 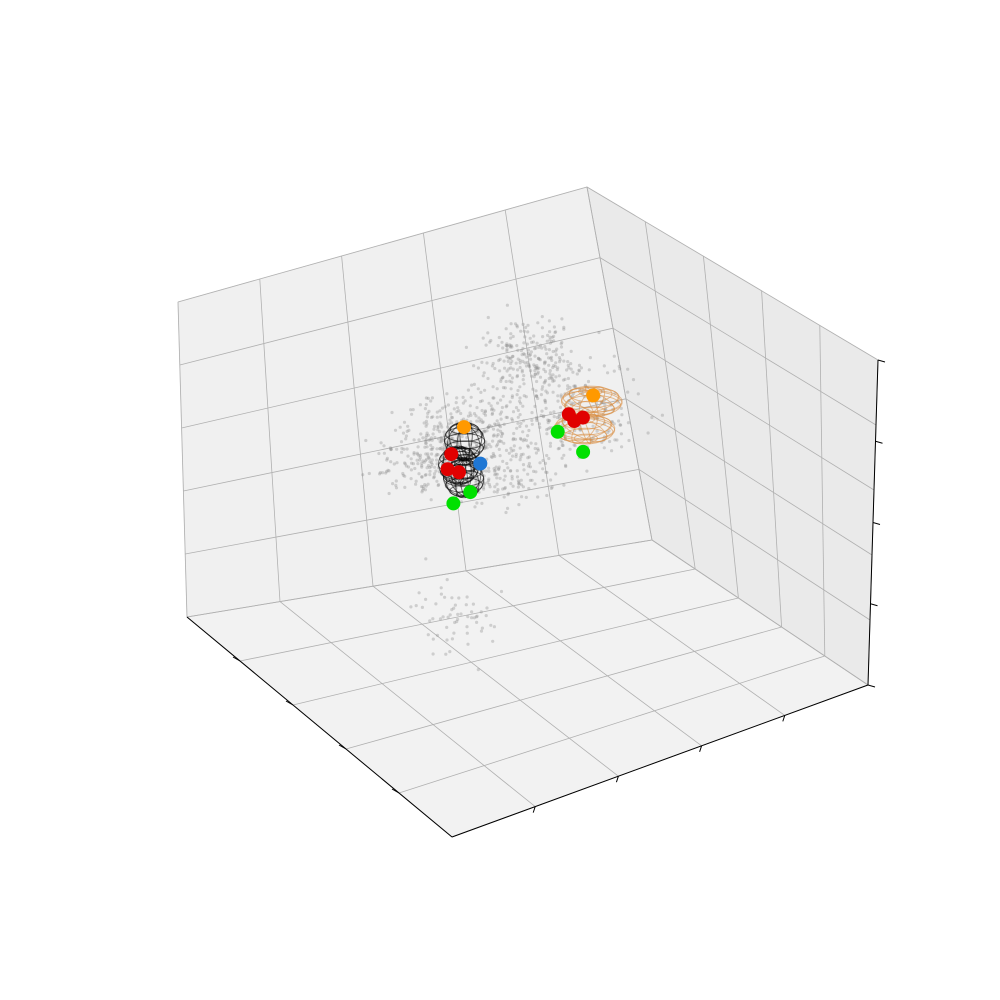 What do you see at coordinates (470, 492) in the screenshot?
I see `keypoint-marker` at bounding box center [470, 492].